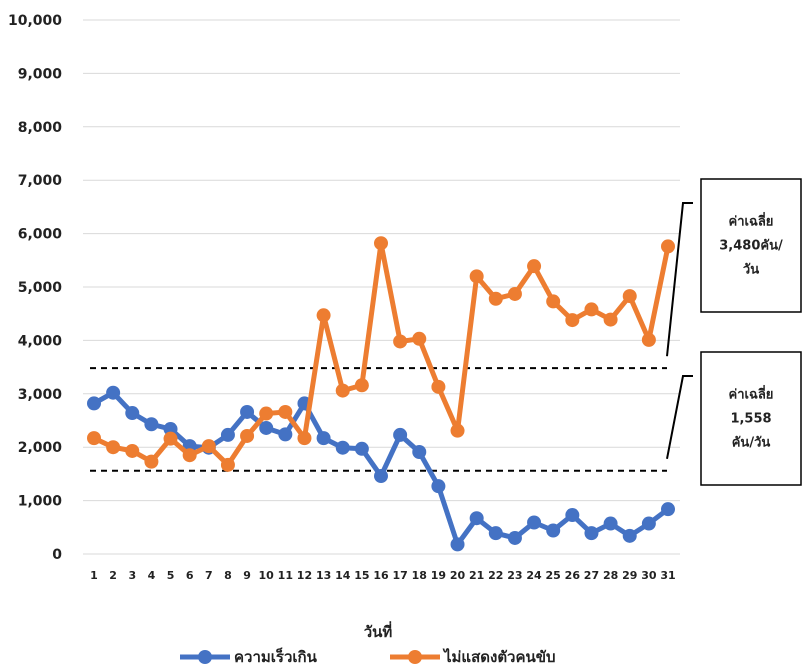 The height and width of the screenshot is (665, 803). What do you see at coordinates (40, 341) in the screenshot?
I see `y-tick-label: 4,000` at bounding box center [40, 341].